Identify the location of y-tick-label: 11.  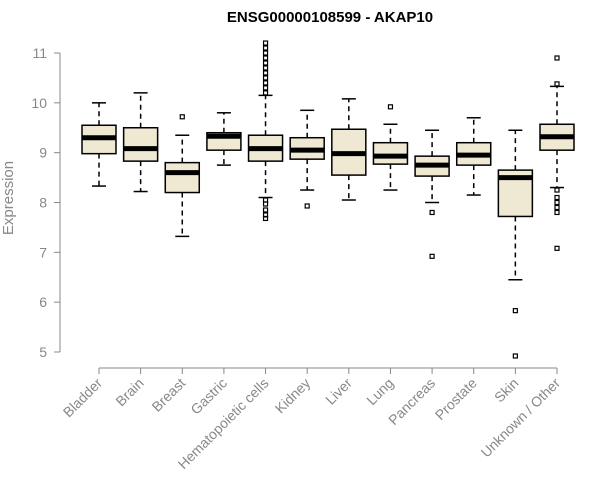
(39, 53).